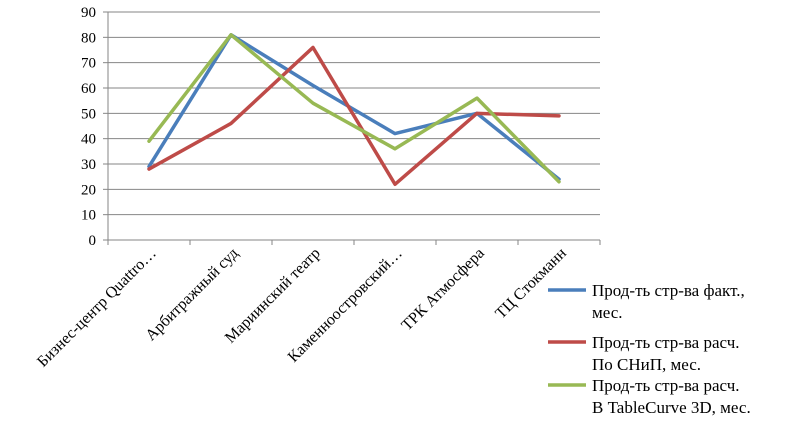  What do you see at coordinates (88, 38) in the screenshot?
I see `y-tick-label: 80` at bounding box center [88, 38].